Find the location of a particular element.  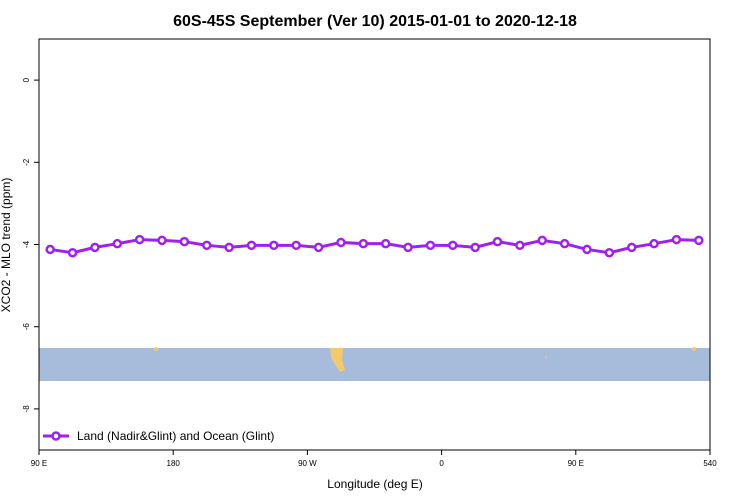

ocean-band is located at coordinates (374, 364).